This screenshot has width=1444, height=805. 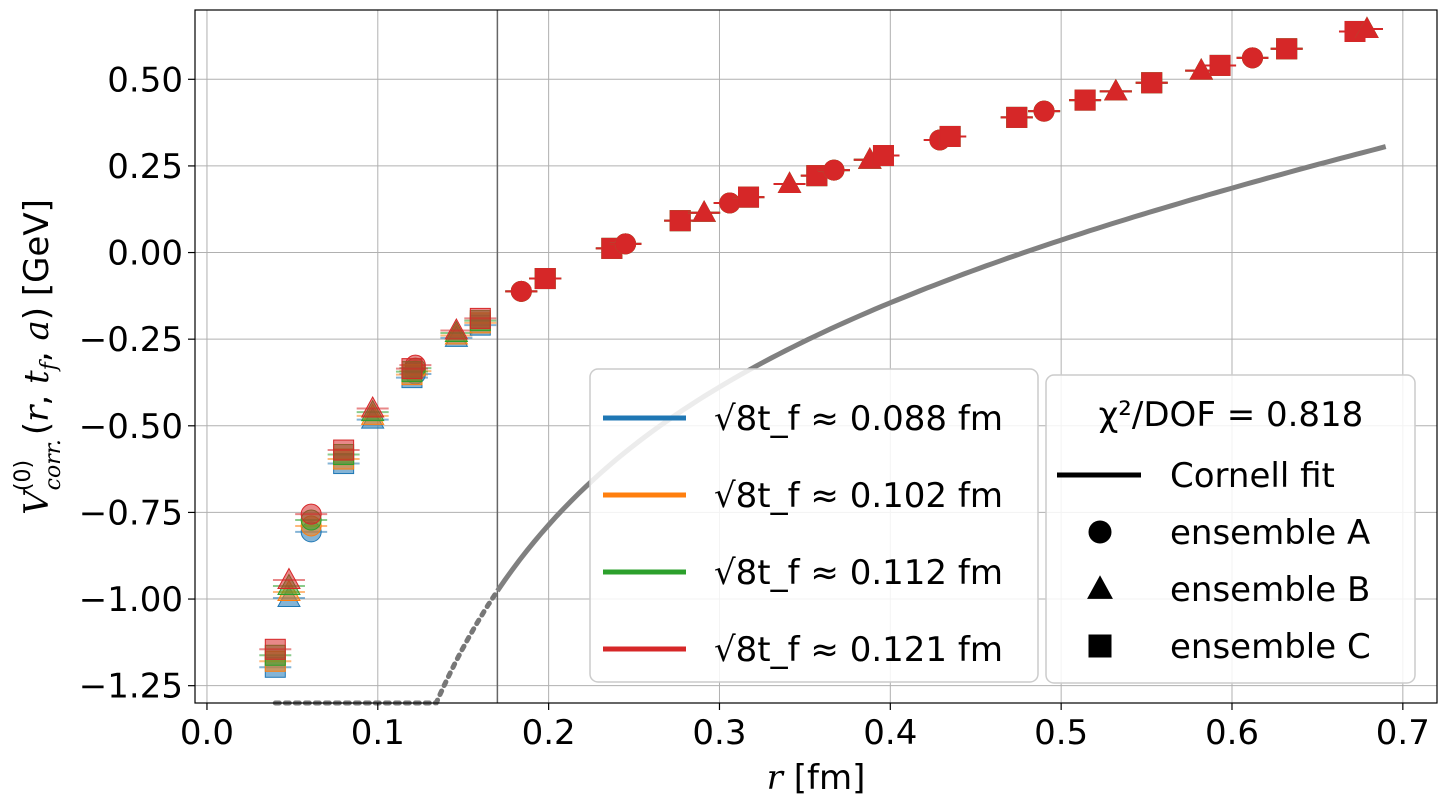 I want to click on x-tick-label: 0.3, so click(x=719, y=733).